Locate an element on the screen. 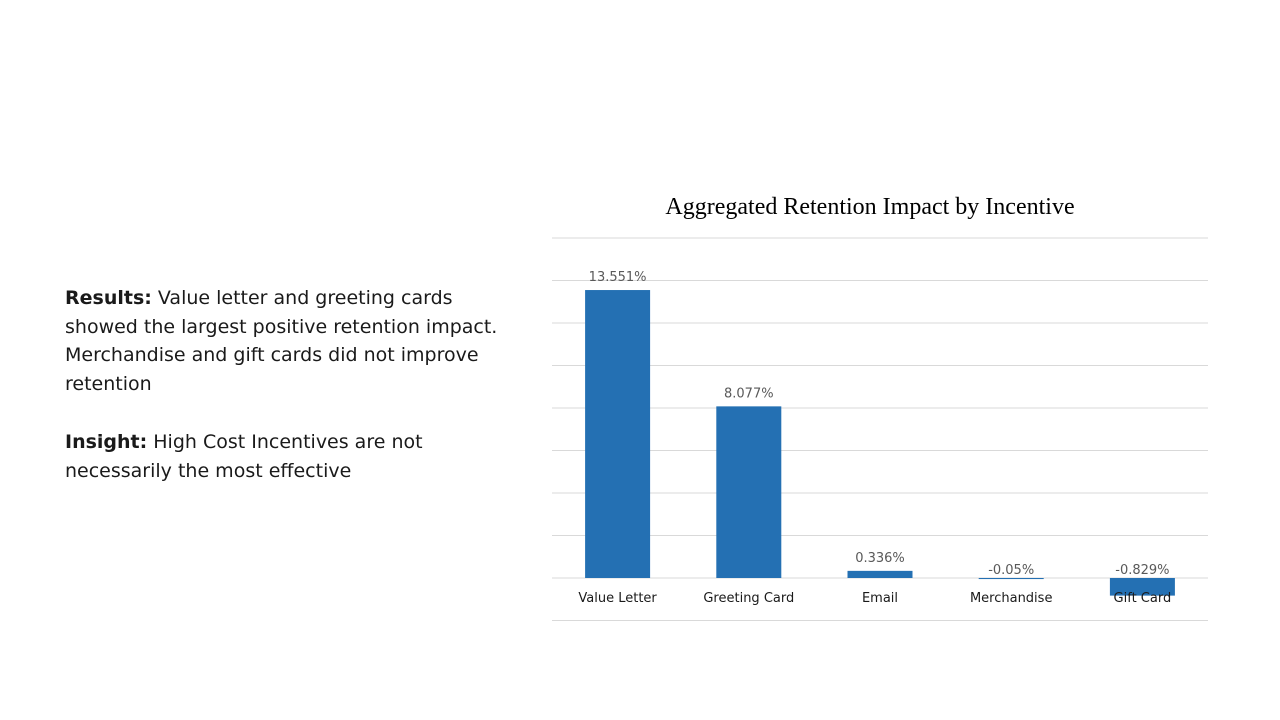 The height and width of the screenshot is (720, 1280). category-label: Email is located at coordinates (880, 598).